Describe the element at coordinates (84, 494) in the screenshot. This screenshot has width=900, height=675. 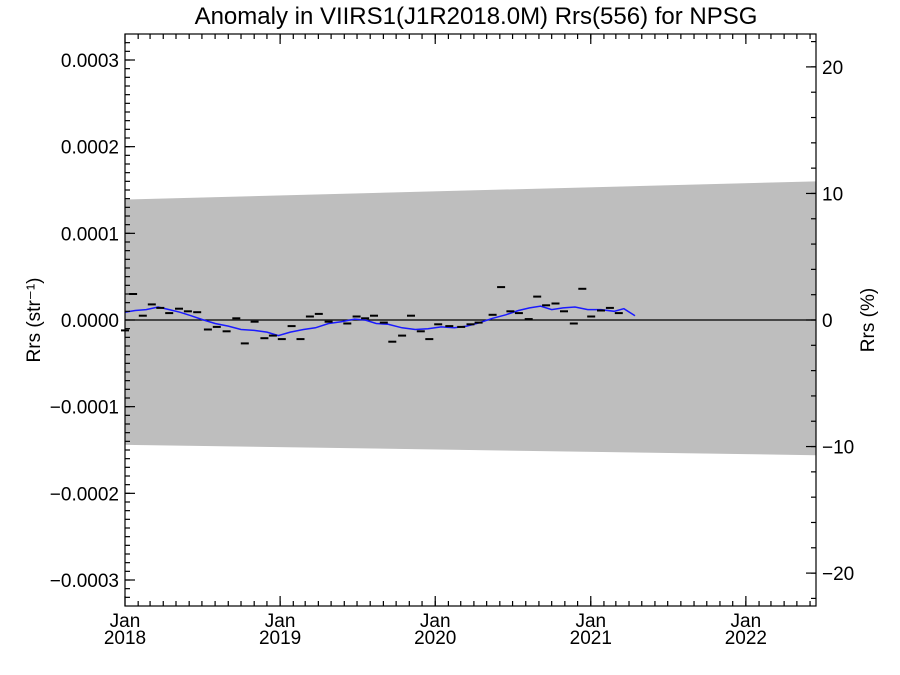
I see `left-tick-label: −0.0002` at that location.